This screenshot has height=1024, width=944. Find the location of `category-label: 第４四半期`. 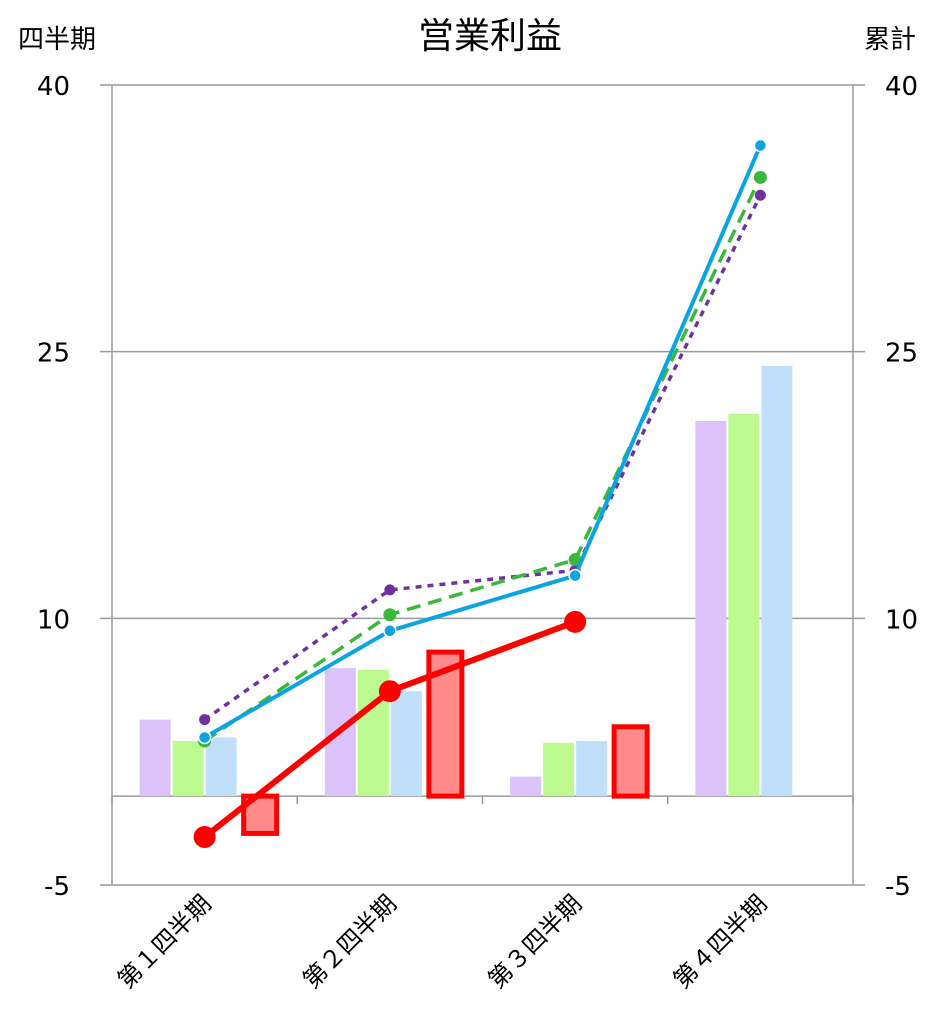

category-label: 第４四半期 is located at coordinates (720, 941).